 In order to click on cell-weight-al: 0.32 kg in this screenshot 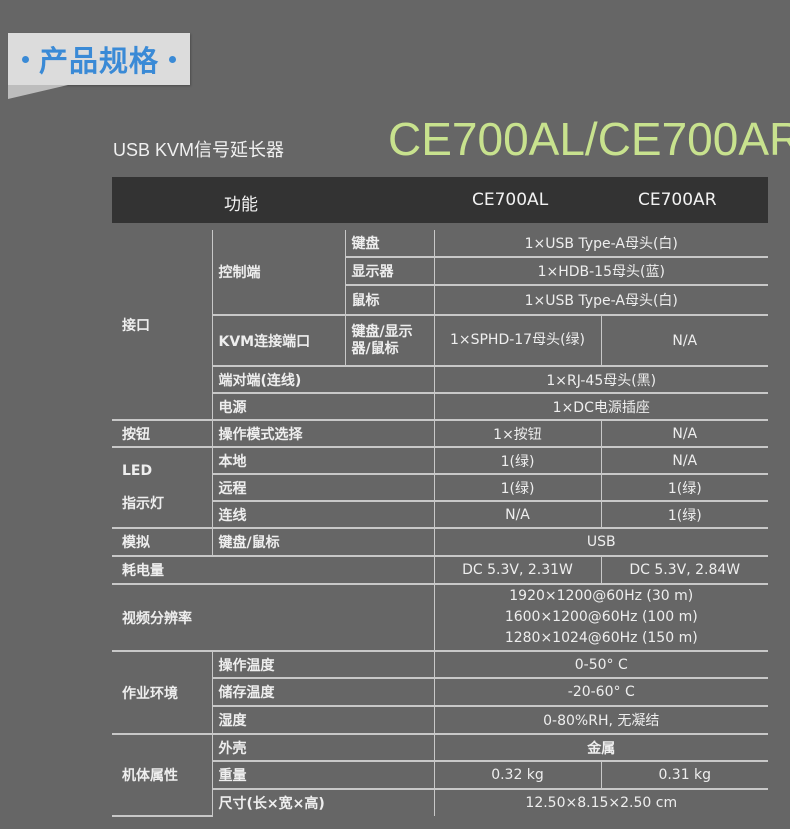, I will do `click(517, 775)`.